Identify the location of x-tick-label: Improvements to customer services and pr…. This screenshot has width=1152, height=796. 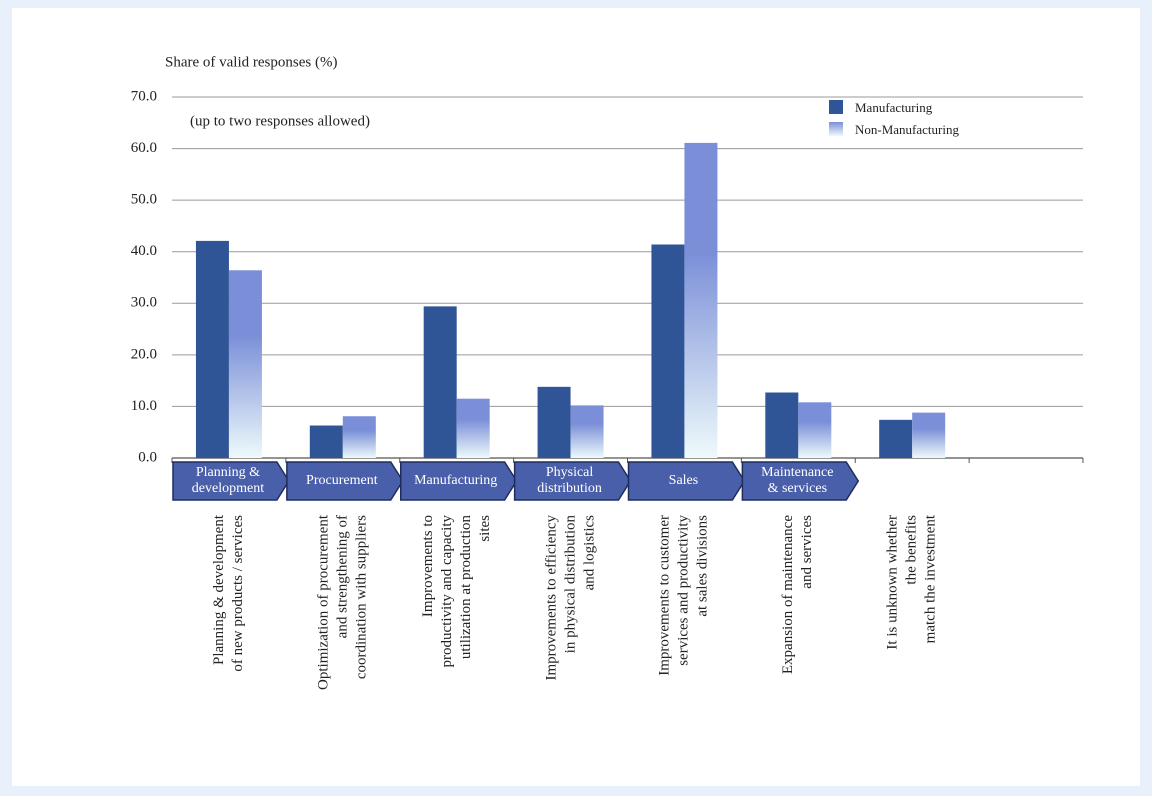
(683, 595).